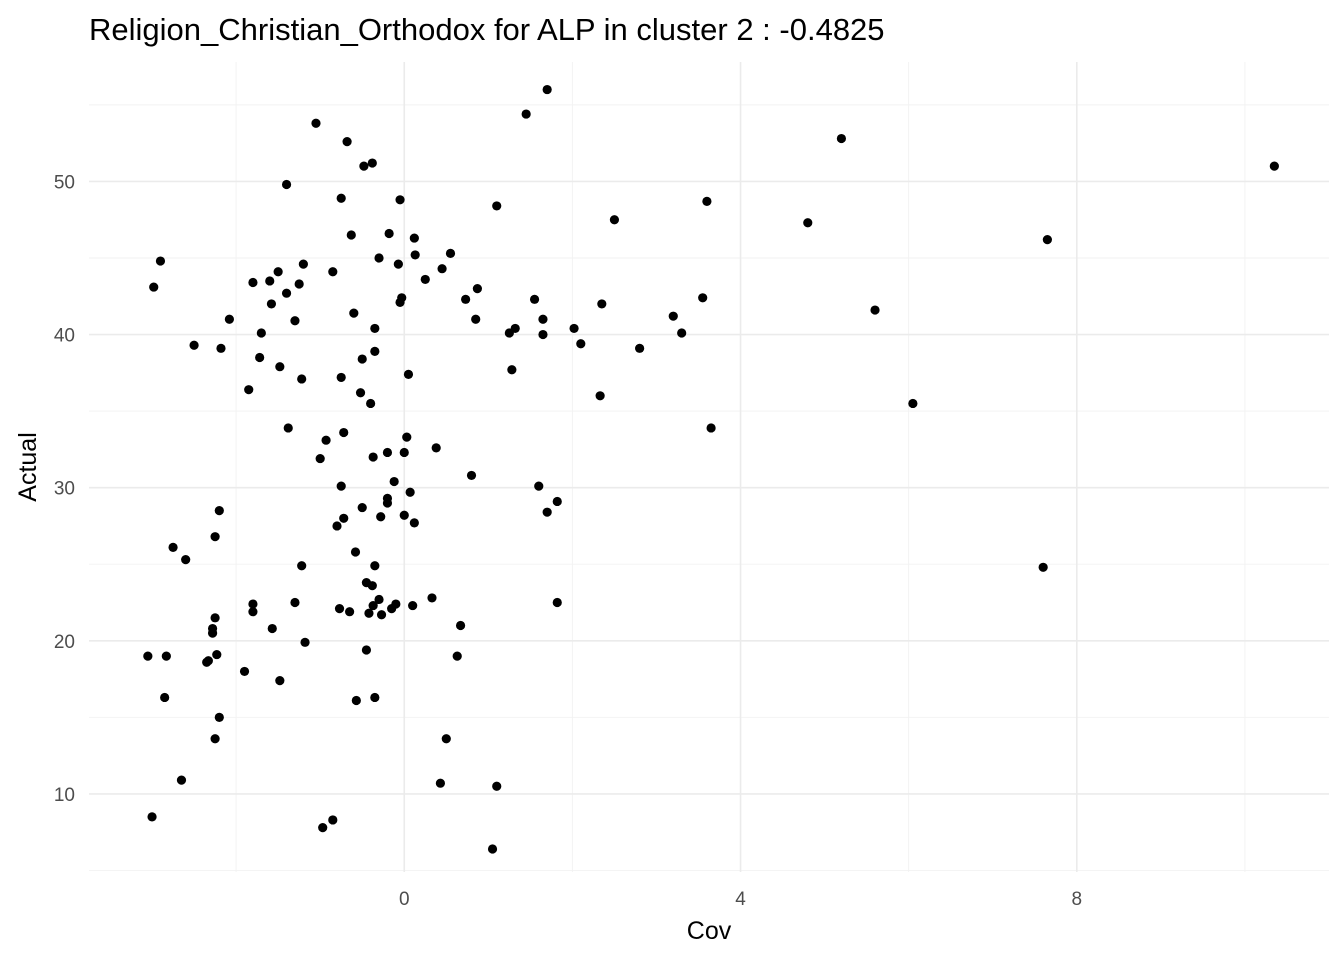 The image size is (1344, 960). Describe the element at coordinates (64, 488) in the screenshot. I see `y-axis-tick-labels: 10 20 30 40 50` at that location.